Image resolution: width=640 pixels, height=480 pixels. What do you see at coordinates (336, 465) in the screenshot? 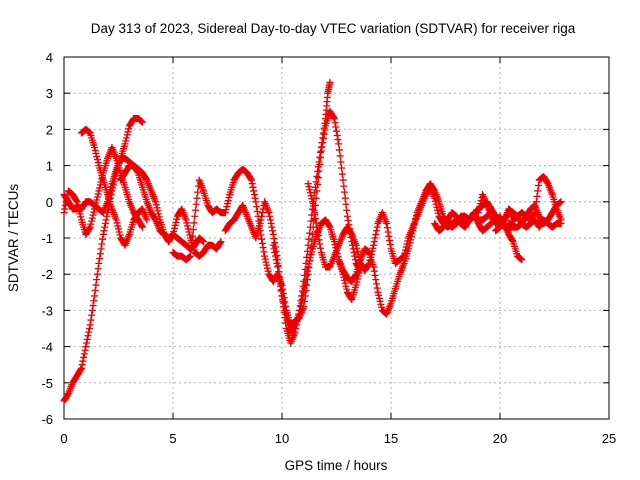
I see `x-axis-label: GPS time / hours` at bounding box center [336, 465].